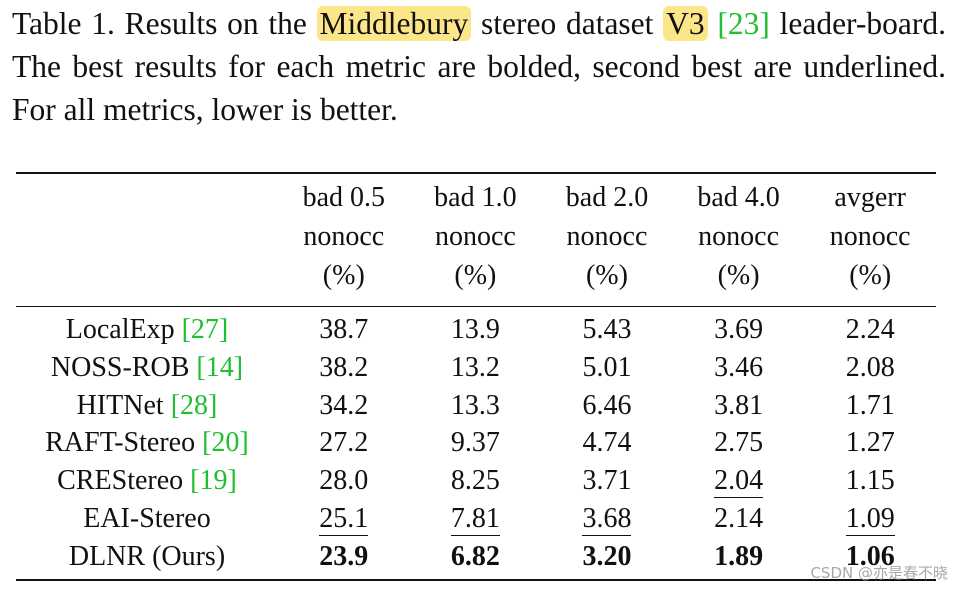 The height and width of the screenshot is (589, 954). Describe the element at coordinates (220, 367) in the screenshot. I see `citation-link: [14]` at that location.